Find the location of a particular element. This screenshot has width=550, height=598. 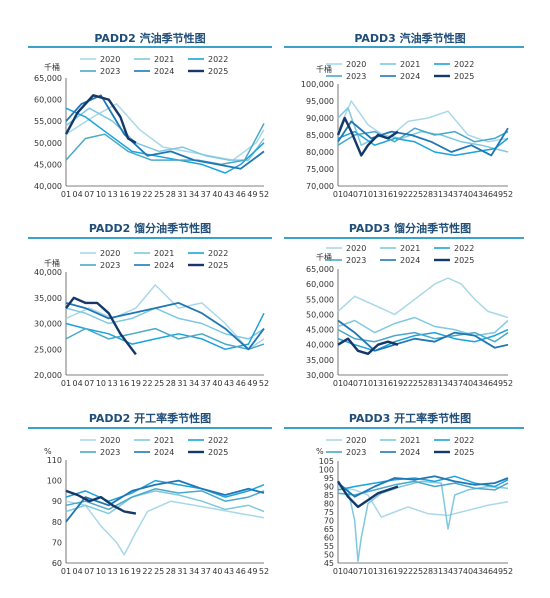

y-tick-label: 65,000 is located at coordinates (320, 269).